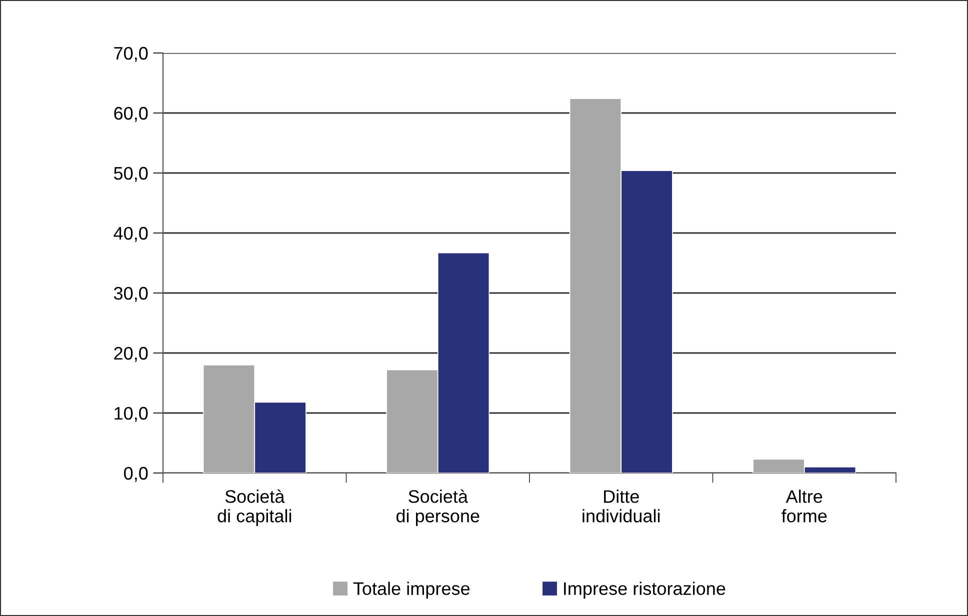 This screenshot has width=968, height=616. What do you see at coordinates (136, 474) in the screenshot?
I see `y-tick-label: 0,0` at bounding box center [136, 474].